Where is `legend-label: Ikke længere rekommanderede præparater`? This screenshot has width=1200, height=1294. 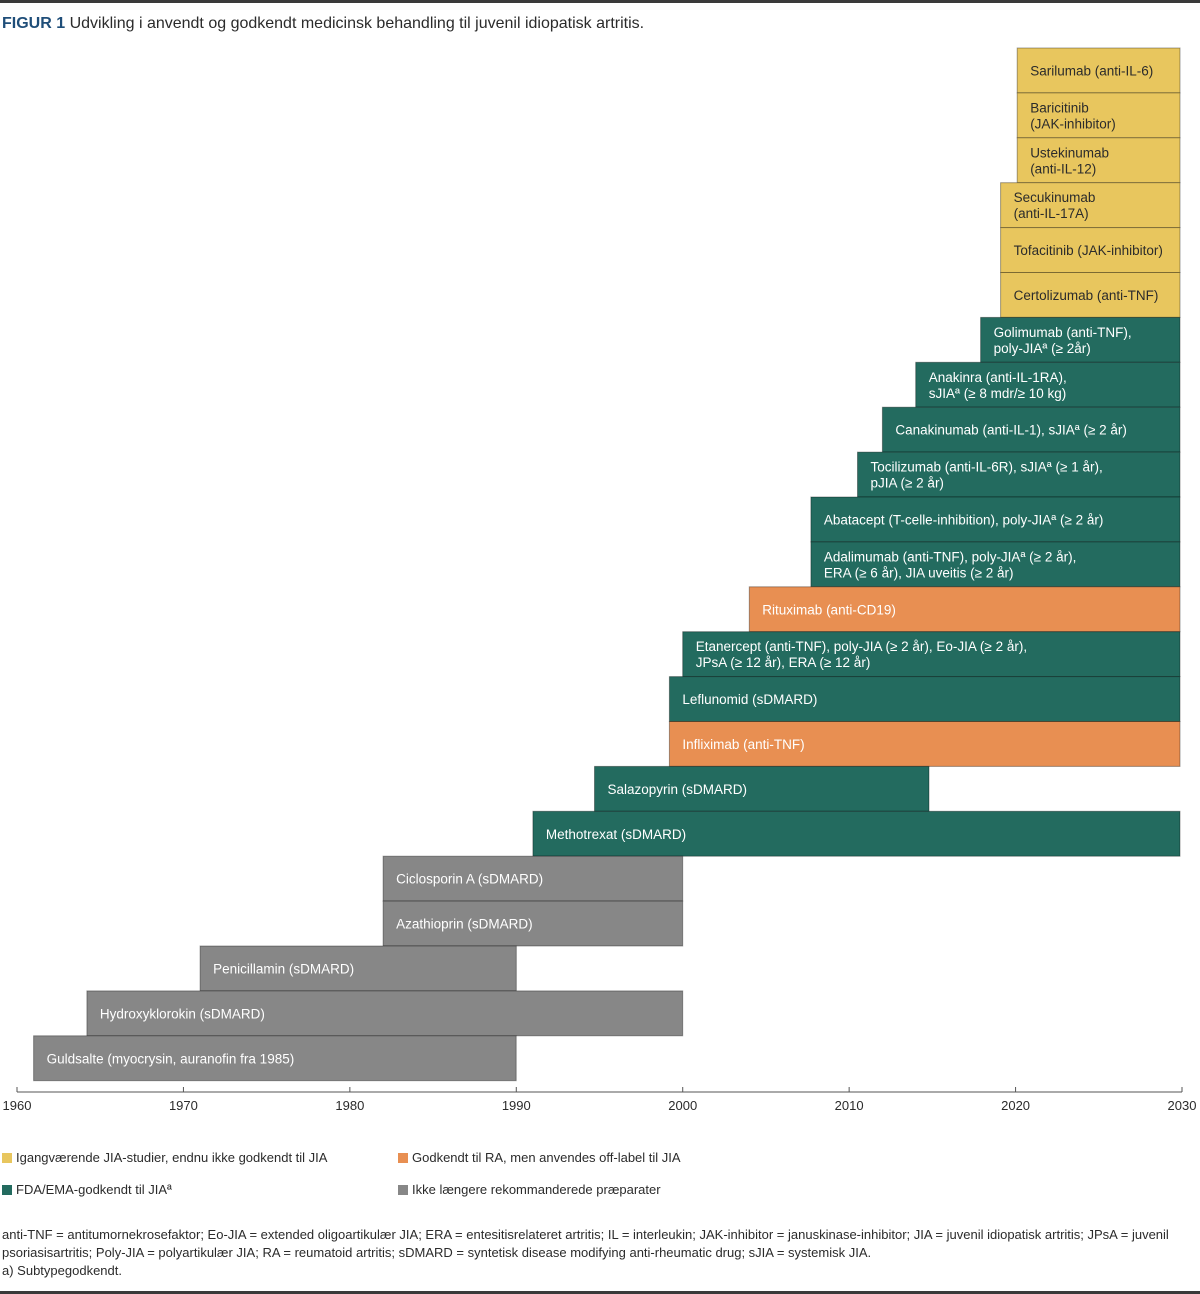
legend-label: Ikke længere rekommanderede præparater is located at coordinates (536, 1189).